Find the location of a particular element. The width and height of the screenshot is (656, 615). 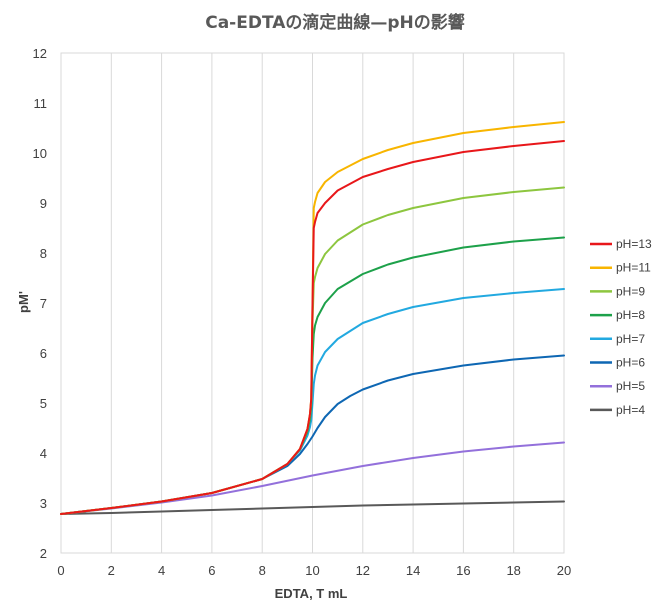

y-tick-label: 6 is located at coordinates (43, 353).